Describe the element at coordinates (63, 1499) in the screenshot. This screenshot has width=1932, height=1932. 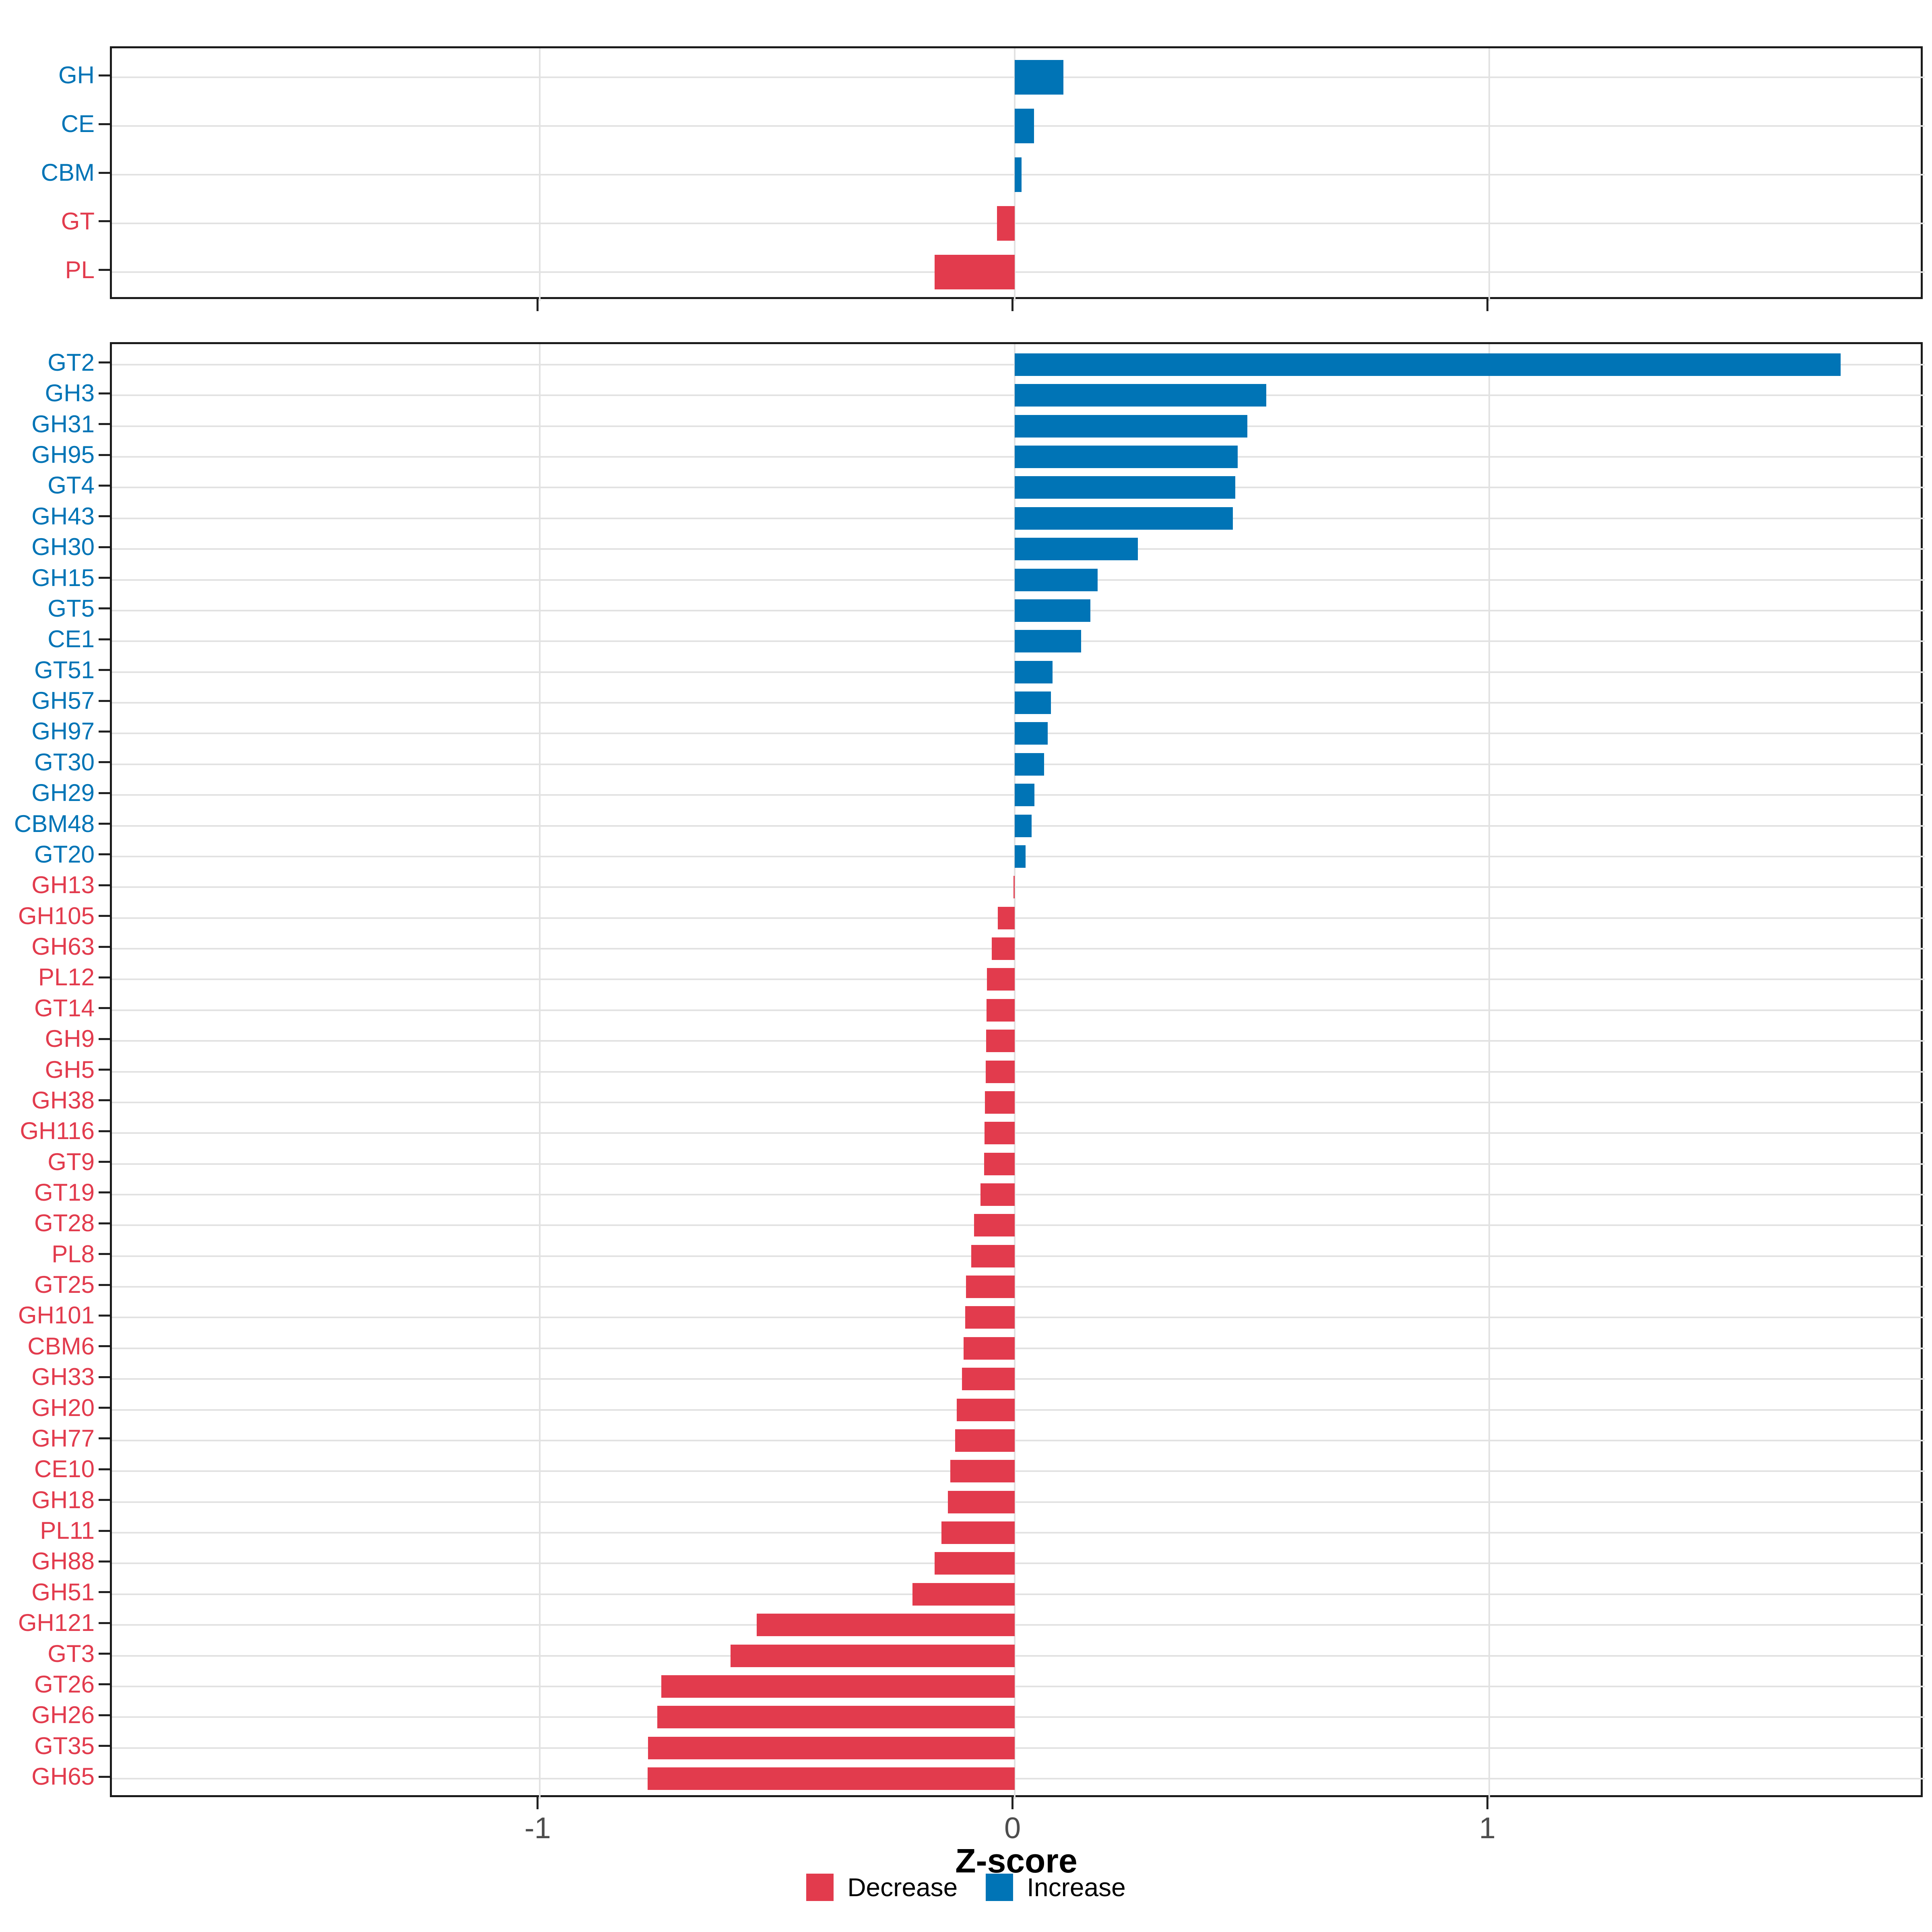
I see `y-label-GH18: GH18` at that location.